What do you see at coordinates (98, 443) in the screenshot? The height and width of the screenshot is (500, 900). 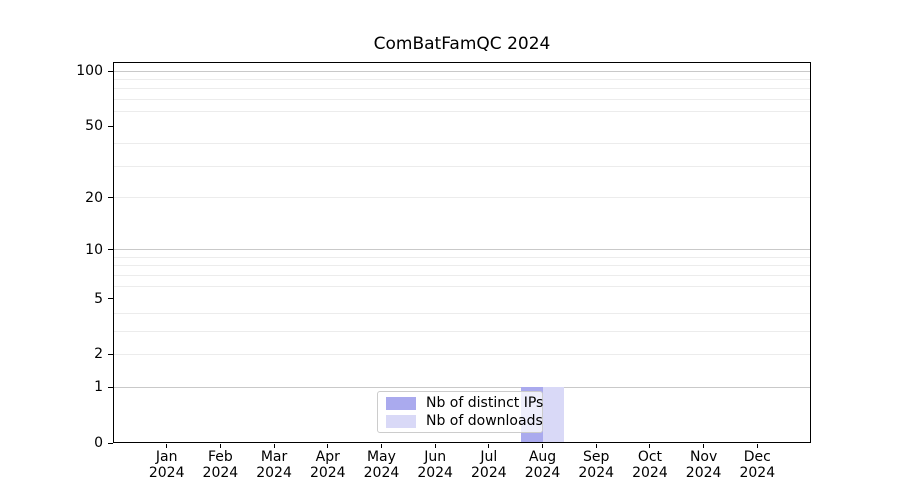 I see `y-axis-tick-label: 0` at bounding box center [98, 443].